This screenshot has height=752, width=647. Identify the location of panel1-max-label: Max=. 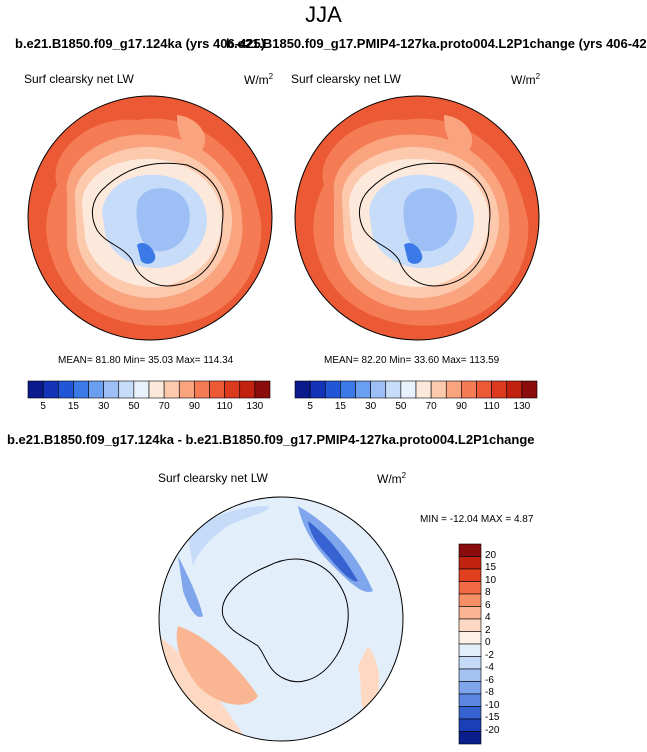
(188, 360).